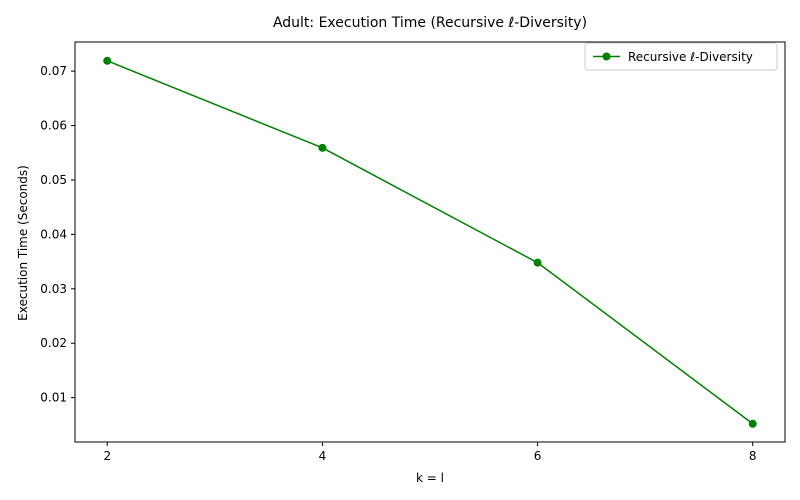  Describe the element at coordinates (53, 398) in the screenshot. I see `y-tick-label: 0.01` at that location.